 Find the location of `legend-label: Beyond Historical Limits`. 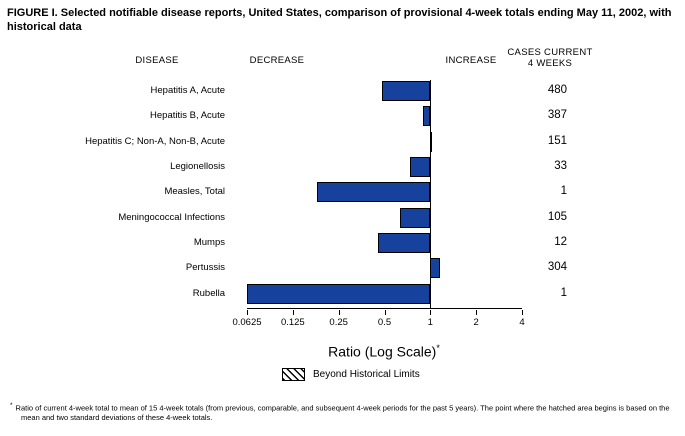

legend-label: Beyond Historical Limits is located at coordinates (366, 374).